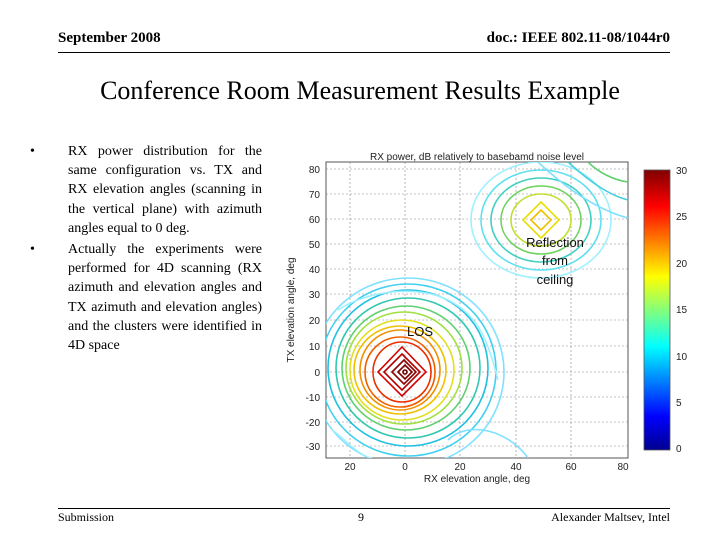  I want to click on x-tick-labels: 20 0 20 40 60 80, so click(486, 467).